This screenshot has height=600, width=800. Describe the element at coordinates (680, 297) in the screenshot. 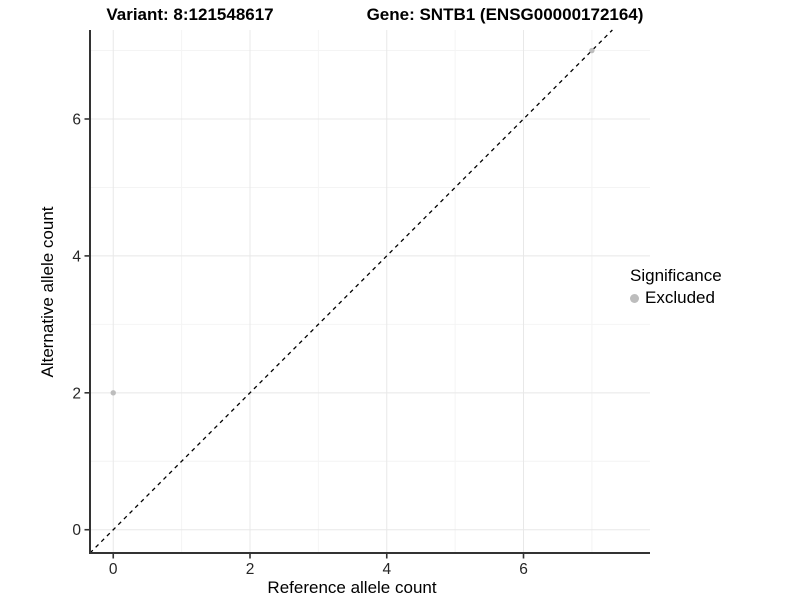

I see `legend-item-label: Excluded` at that location.